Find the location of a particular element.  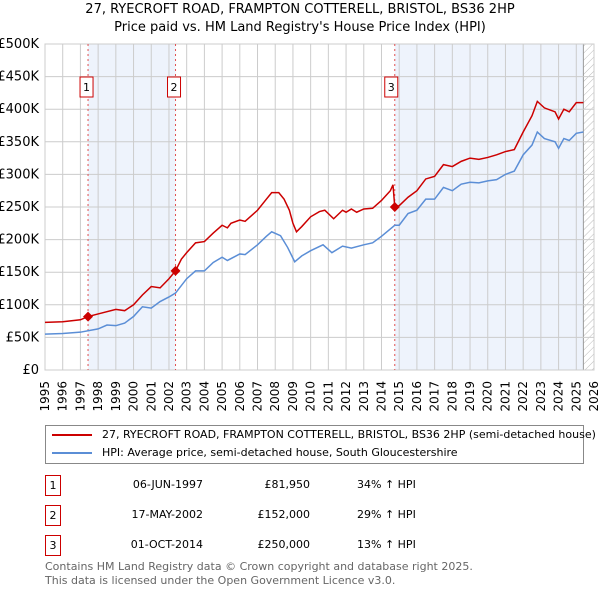

sale-number-badge: 1 is located at coordinates (53, 485).